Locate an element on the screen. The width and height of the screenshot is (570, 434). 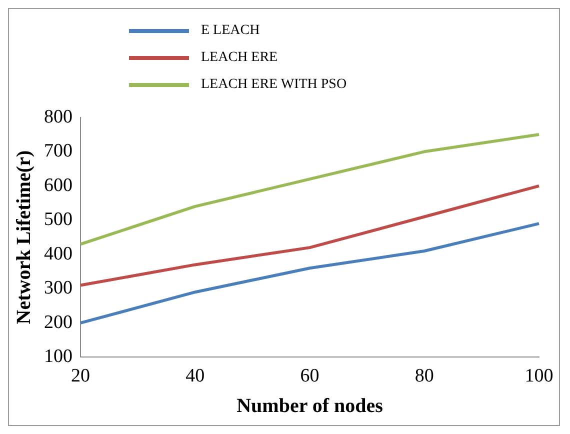
x-tick-label: 40 is located at coordinates (195, 376).